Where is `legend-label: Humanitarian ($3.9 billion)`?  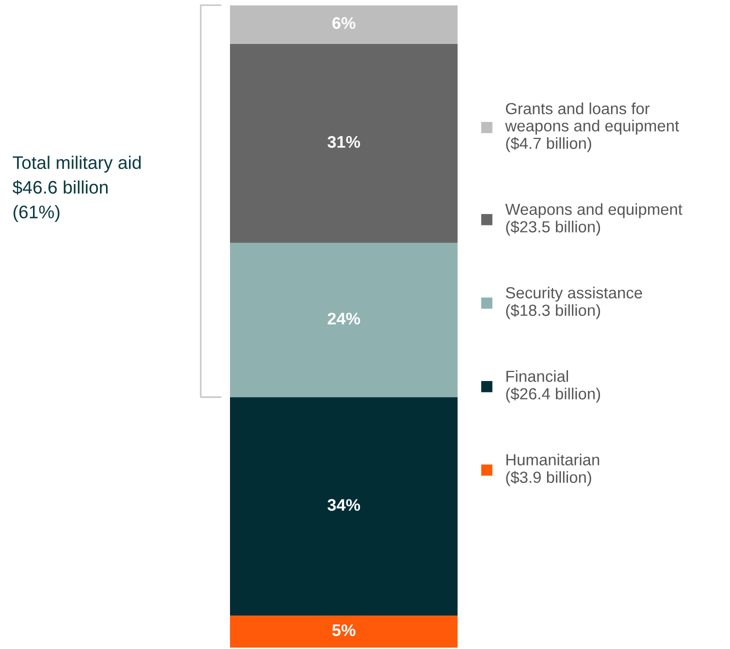 legend-label: Humanitarian ($3.9 billion) is located at coordinates (553, 470).